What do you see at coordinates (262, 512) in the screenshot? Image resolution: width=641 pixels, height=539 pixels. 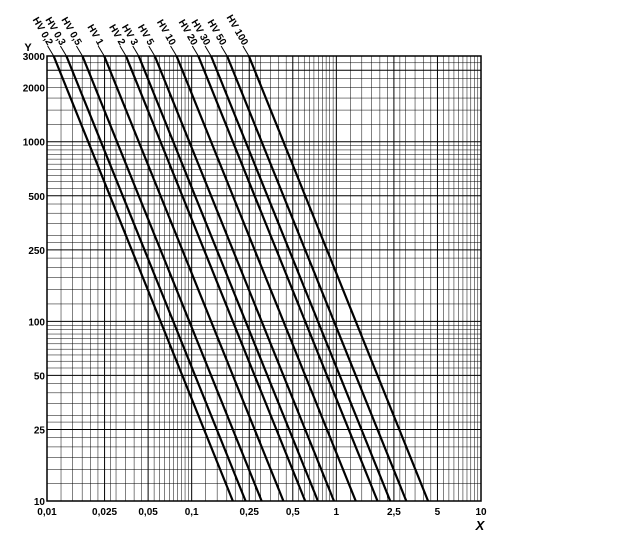 I see `x-tick-labels: 0,01 0,025 0,05 0,1 0,25 0,5 1 2,5 5 10` at bounding box center [262, 512].